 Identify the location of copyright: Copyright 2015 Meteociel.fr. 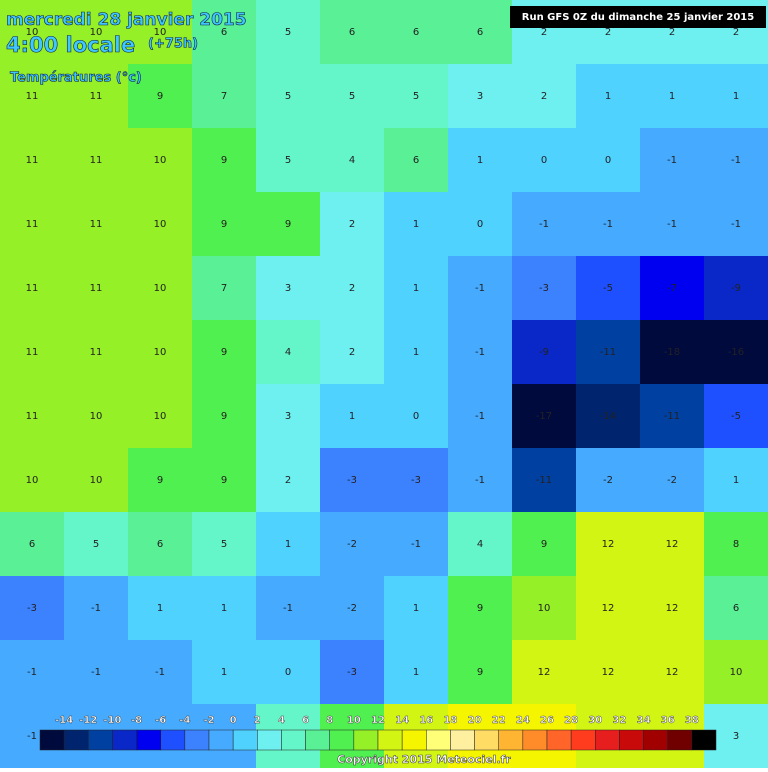
(424, 759).